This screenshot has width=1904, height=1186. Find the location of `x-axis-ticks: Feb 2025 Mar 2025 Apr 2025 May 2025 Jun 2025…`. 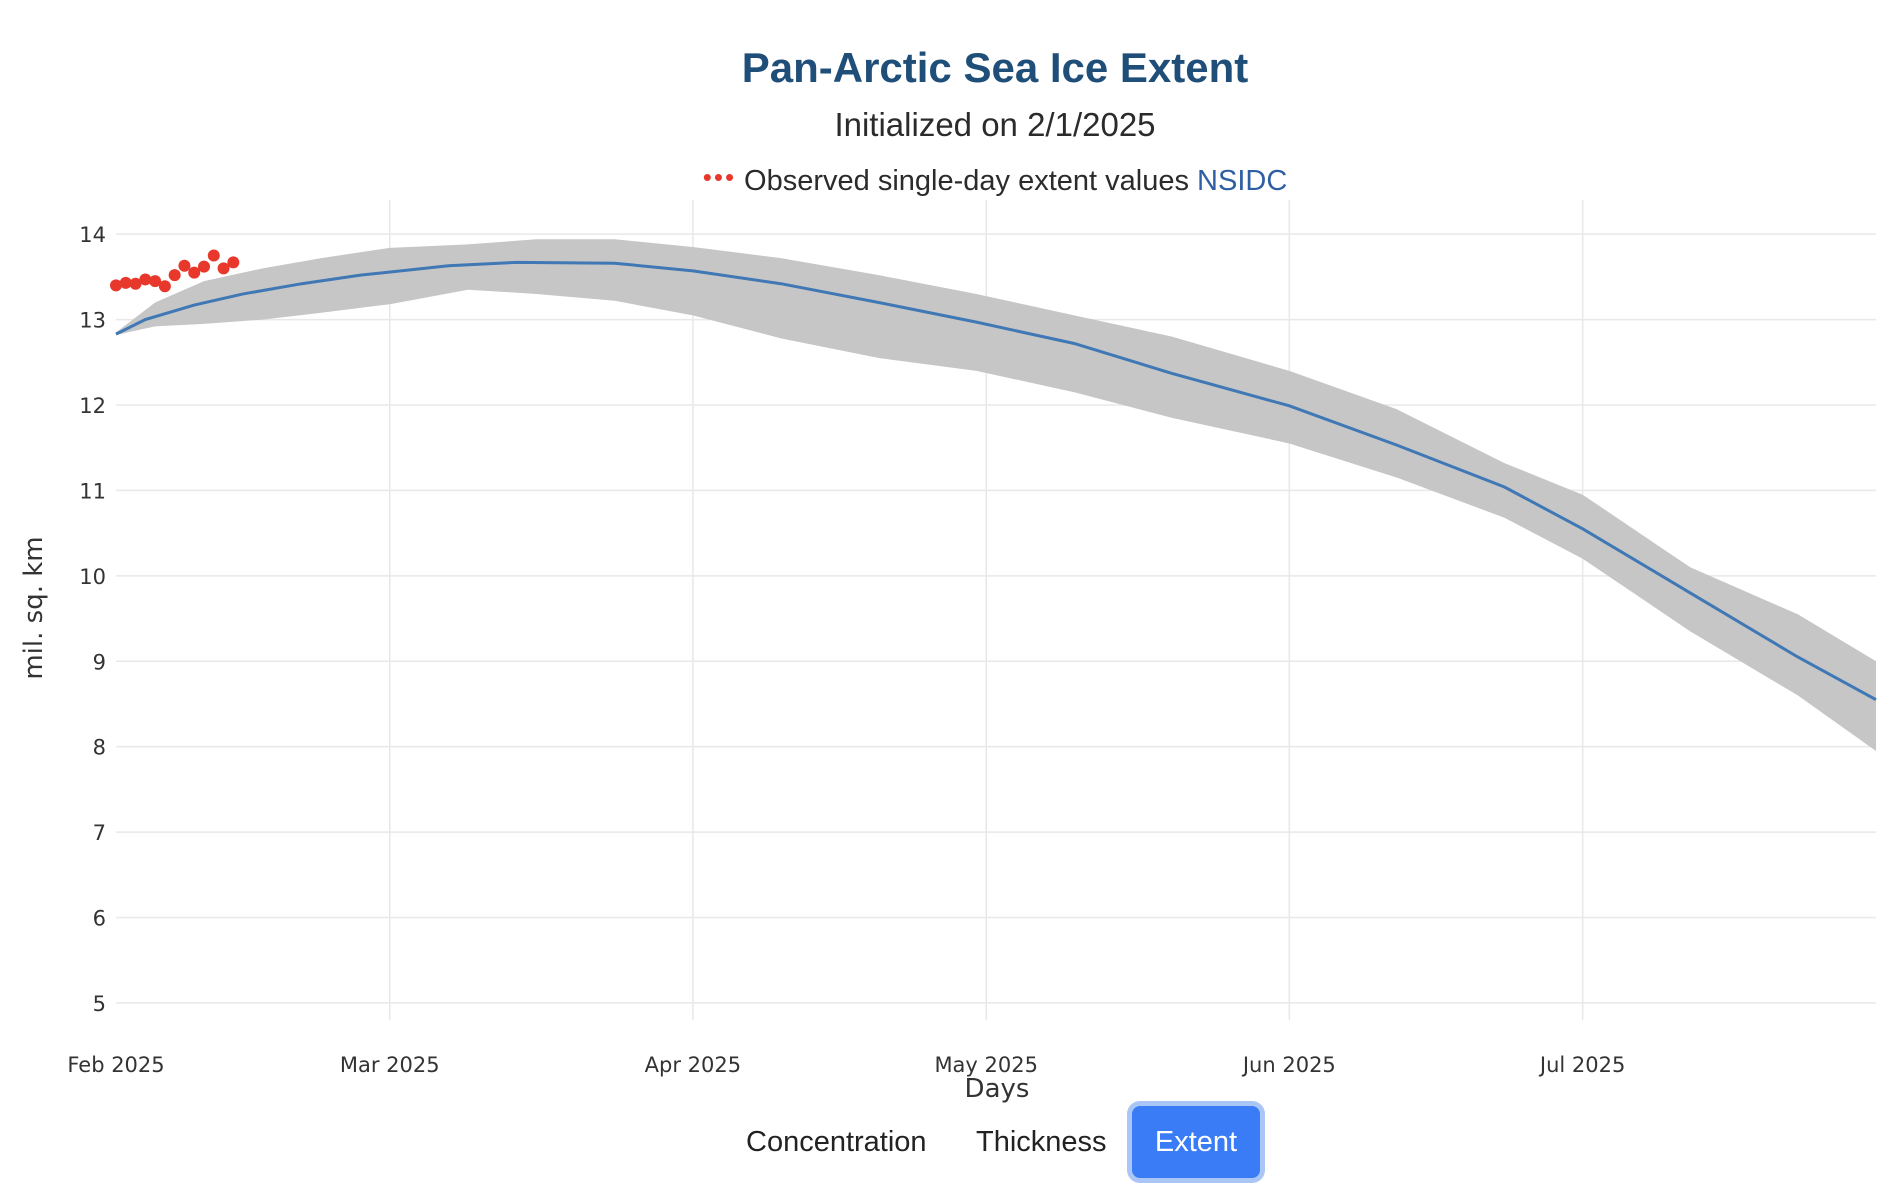

x-axis-ticks: Feb 2025 Mar 2025 Apr 2025 May 2025 Jun 2025… is located at coordinates (846, 1065).